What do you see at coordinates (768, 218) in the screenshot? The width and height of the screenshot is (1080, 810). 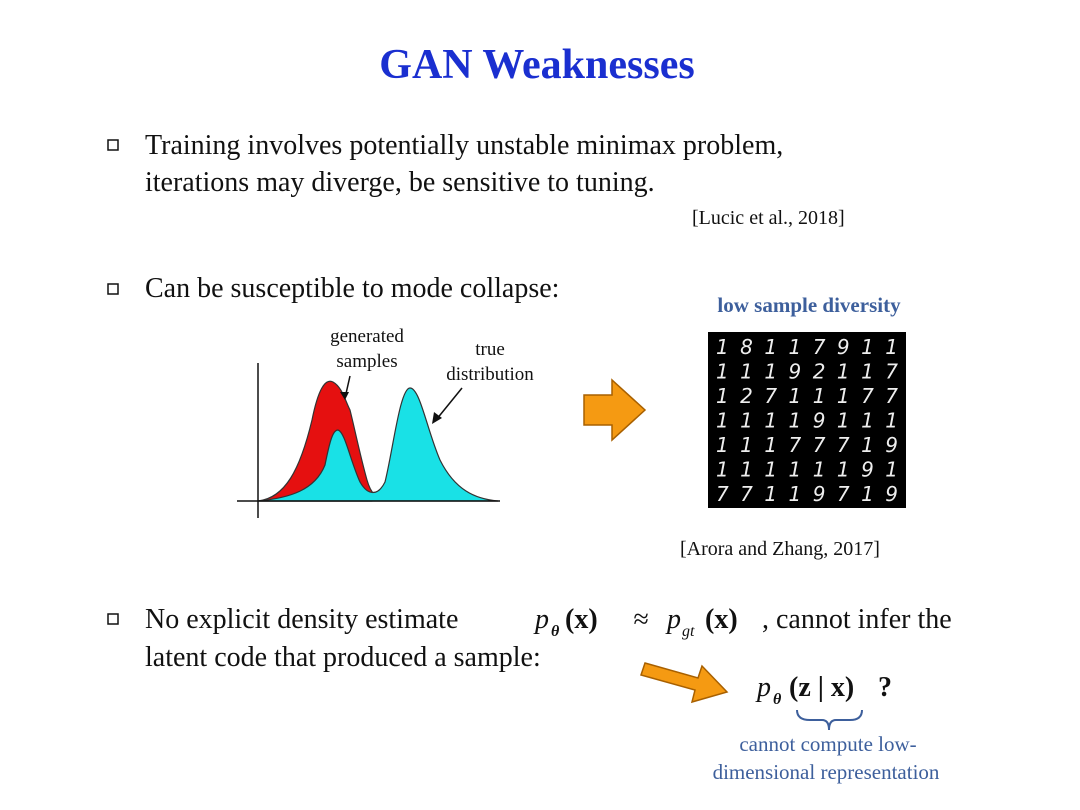 I see `citation: [Lucic et al., 2018]` at bounding box center [768, 218].